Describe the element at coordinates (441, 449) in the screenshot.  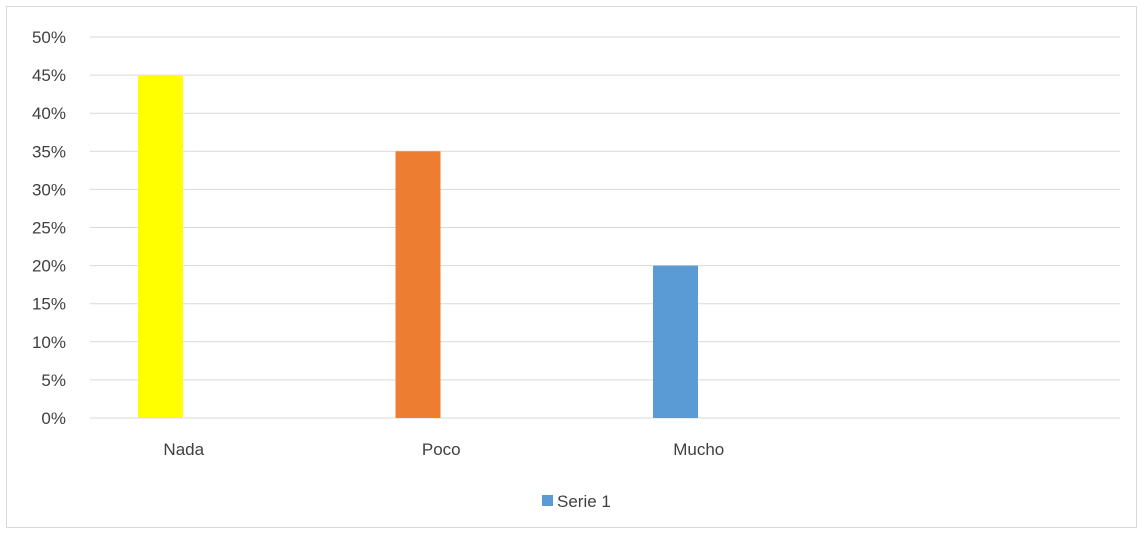
I see `x-tick-label: Poco` at that location.